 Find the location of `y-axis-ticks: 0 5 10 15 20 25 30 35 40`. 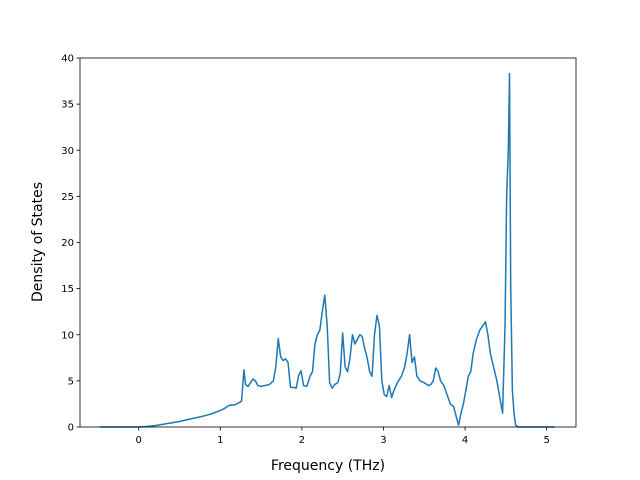

y-axis-ticks: 0 5 10 15 20 25 30 35 40 is located at coordinates (70, 244).